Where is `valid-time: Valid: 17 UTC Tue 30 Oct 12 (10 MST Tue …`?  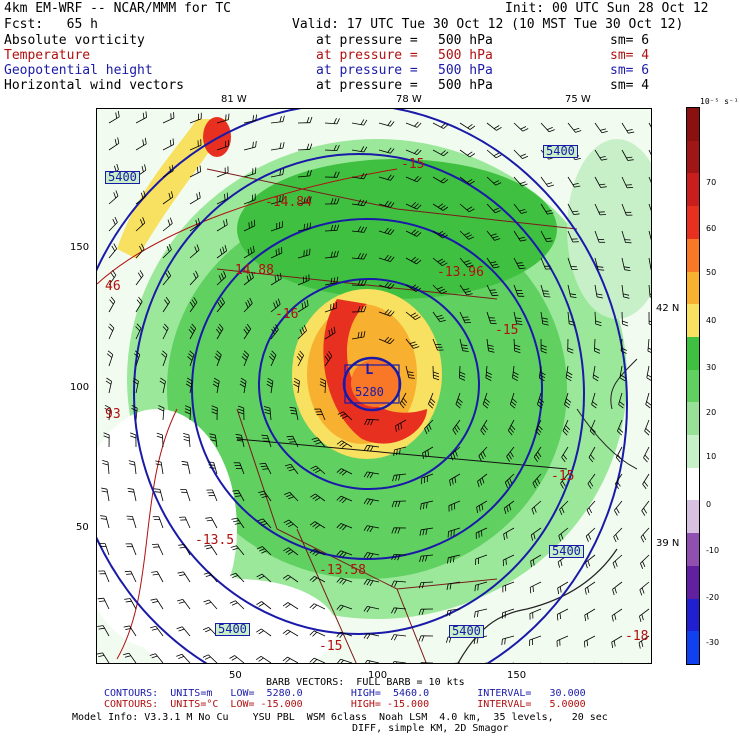 valid-time: Valid: 17 UTC Tue 30 Oct 12 (10 MST Tue … is located at coordinates (488, 24).